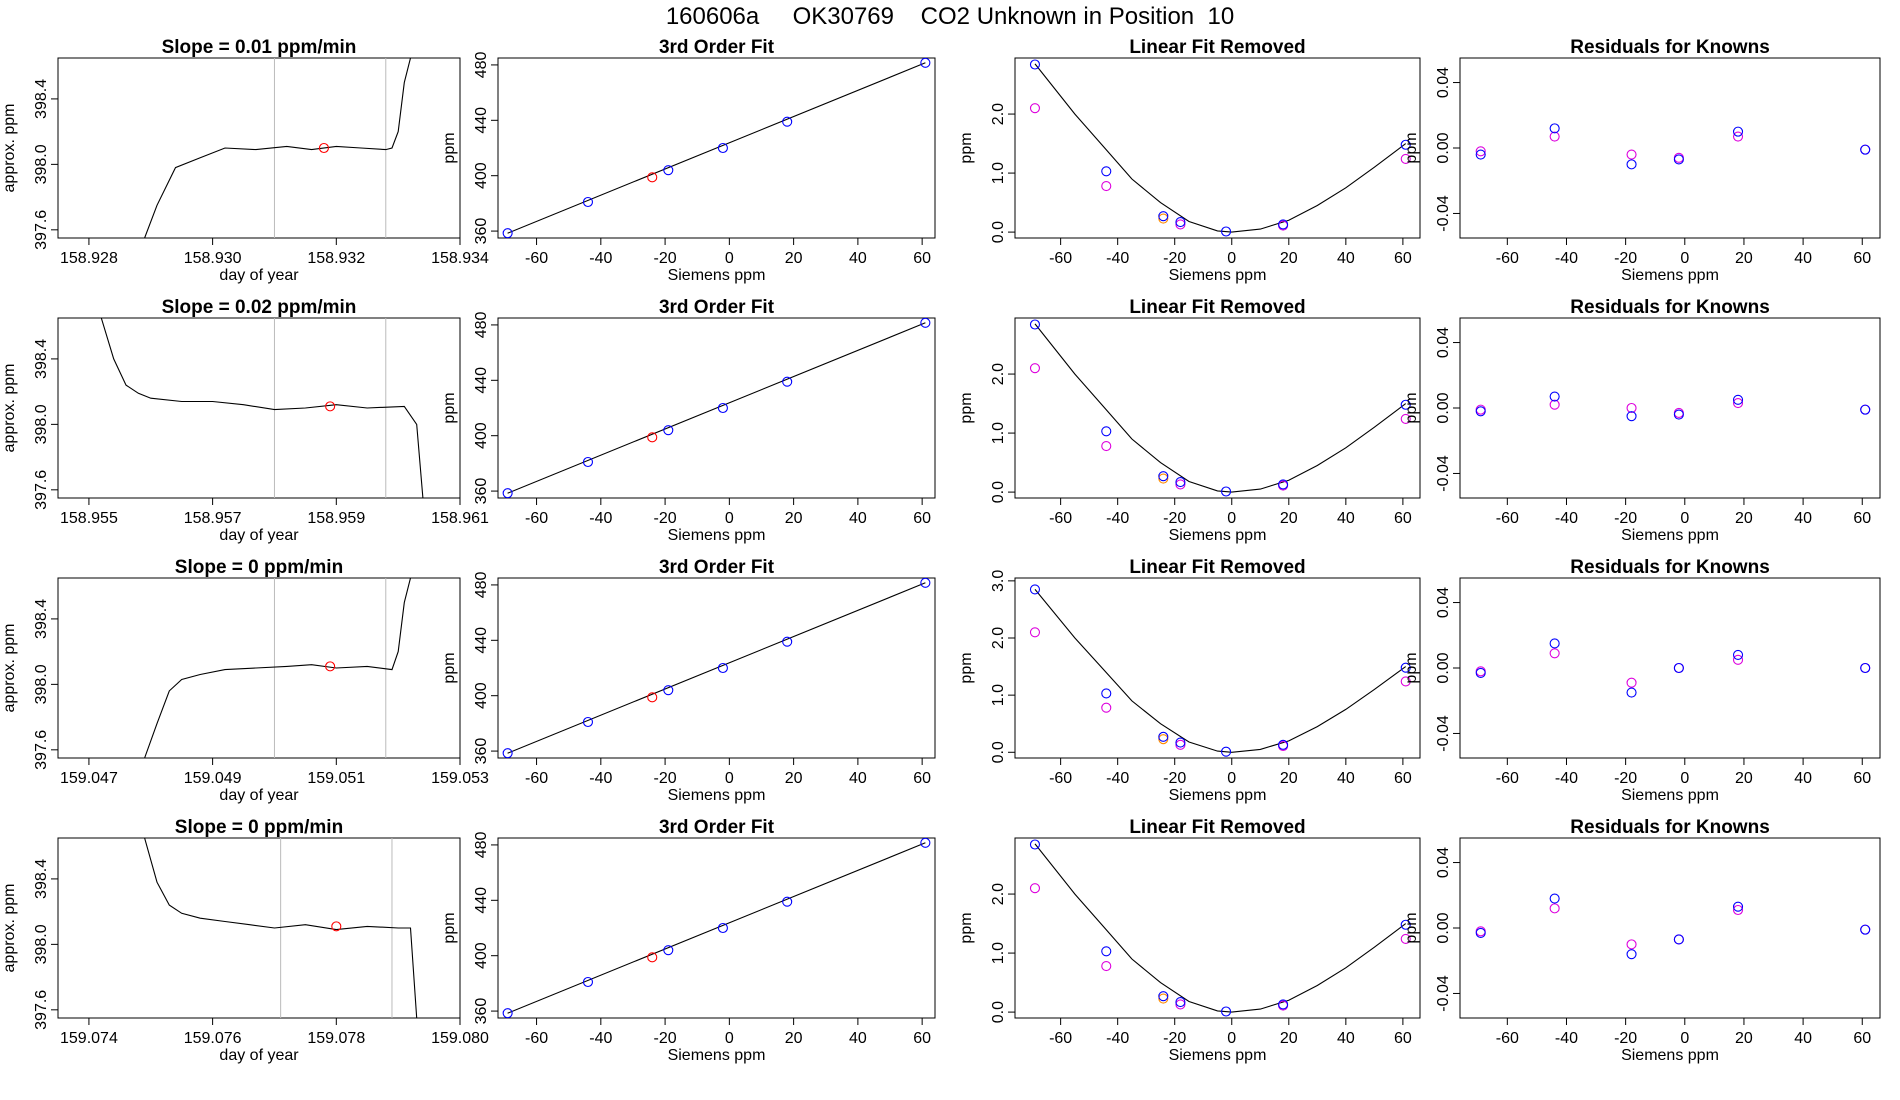  Describe the element at coordinates (89, 518) in the screenshot. I see `x-tick-label: 158.955` at that location.